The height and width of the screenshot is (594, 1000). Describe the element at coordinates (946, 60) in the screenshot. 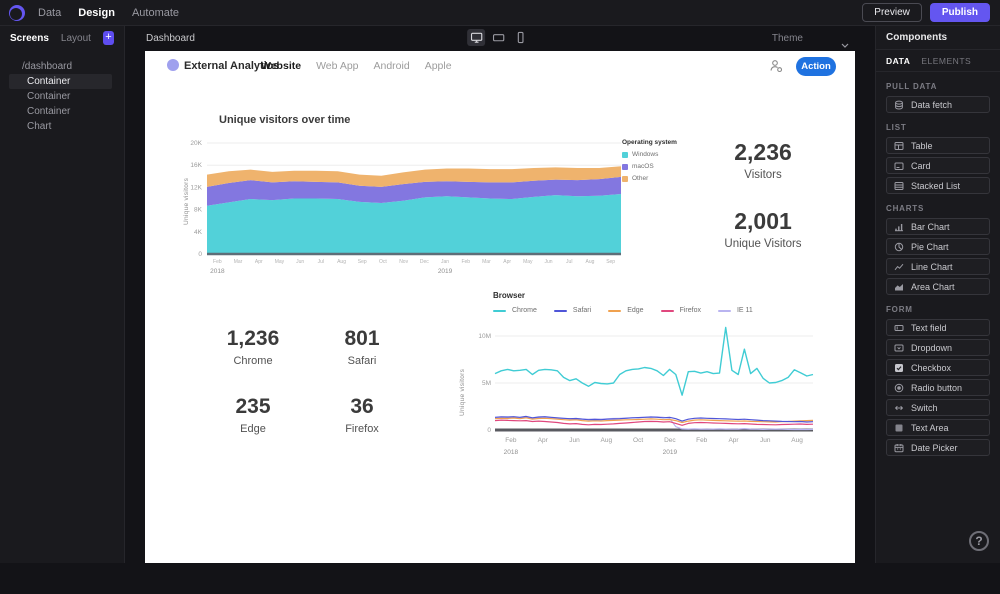

I see `tab-elements: ELEMENTS` at that location.